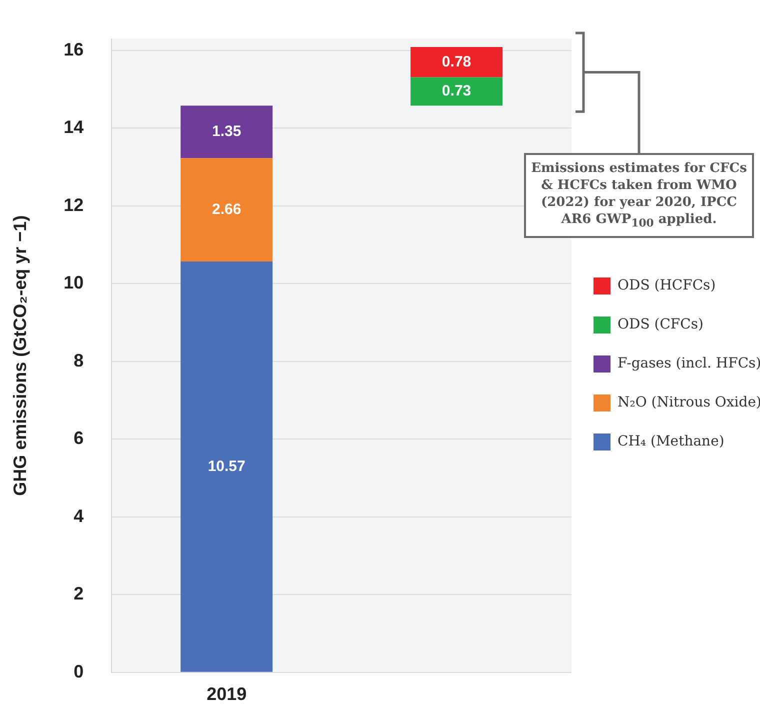 Image resolution: width=760 pixels, height=722 pixels. Describe the element at coordinates (79, 438) in the screenshot. I see `y-tick-label: 6` at that location.